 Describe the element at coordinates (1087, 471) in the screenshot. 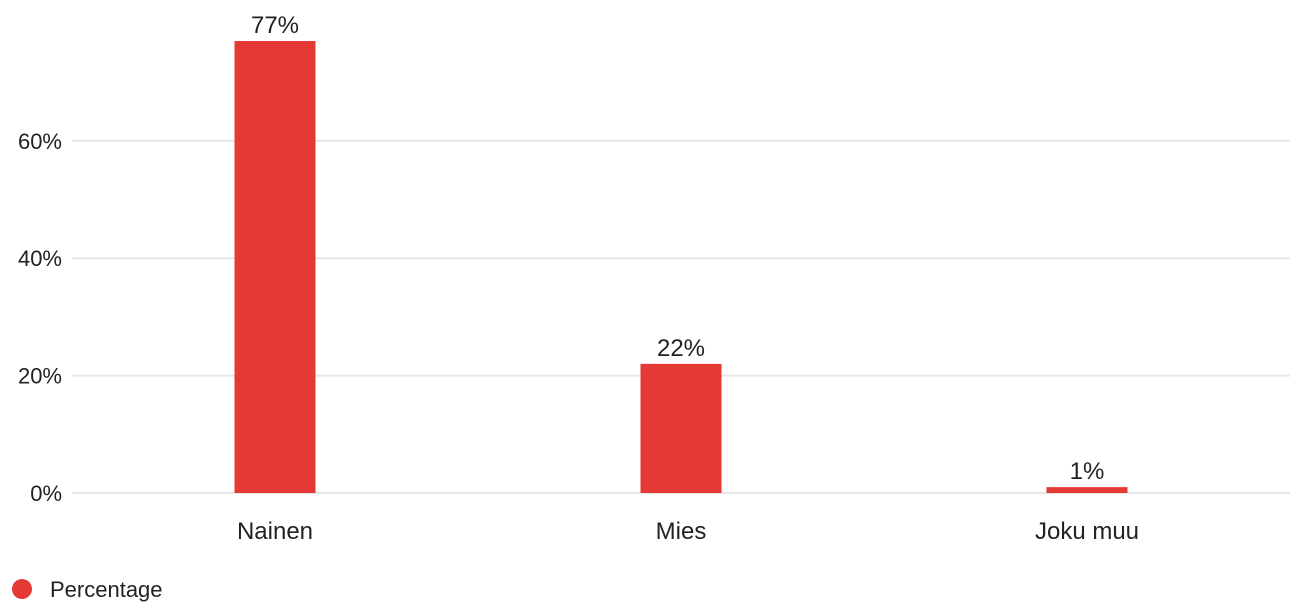

I see `data-label: 1%` at that location.